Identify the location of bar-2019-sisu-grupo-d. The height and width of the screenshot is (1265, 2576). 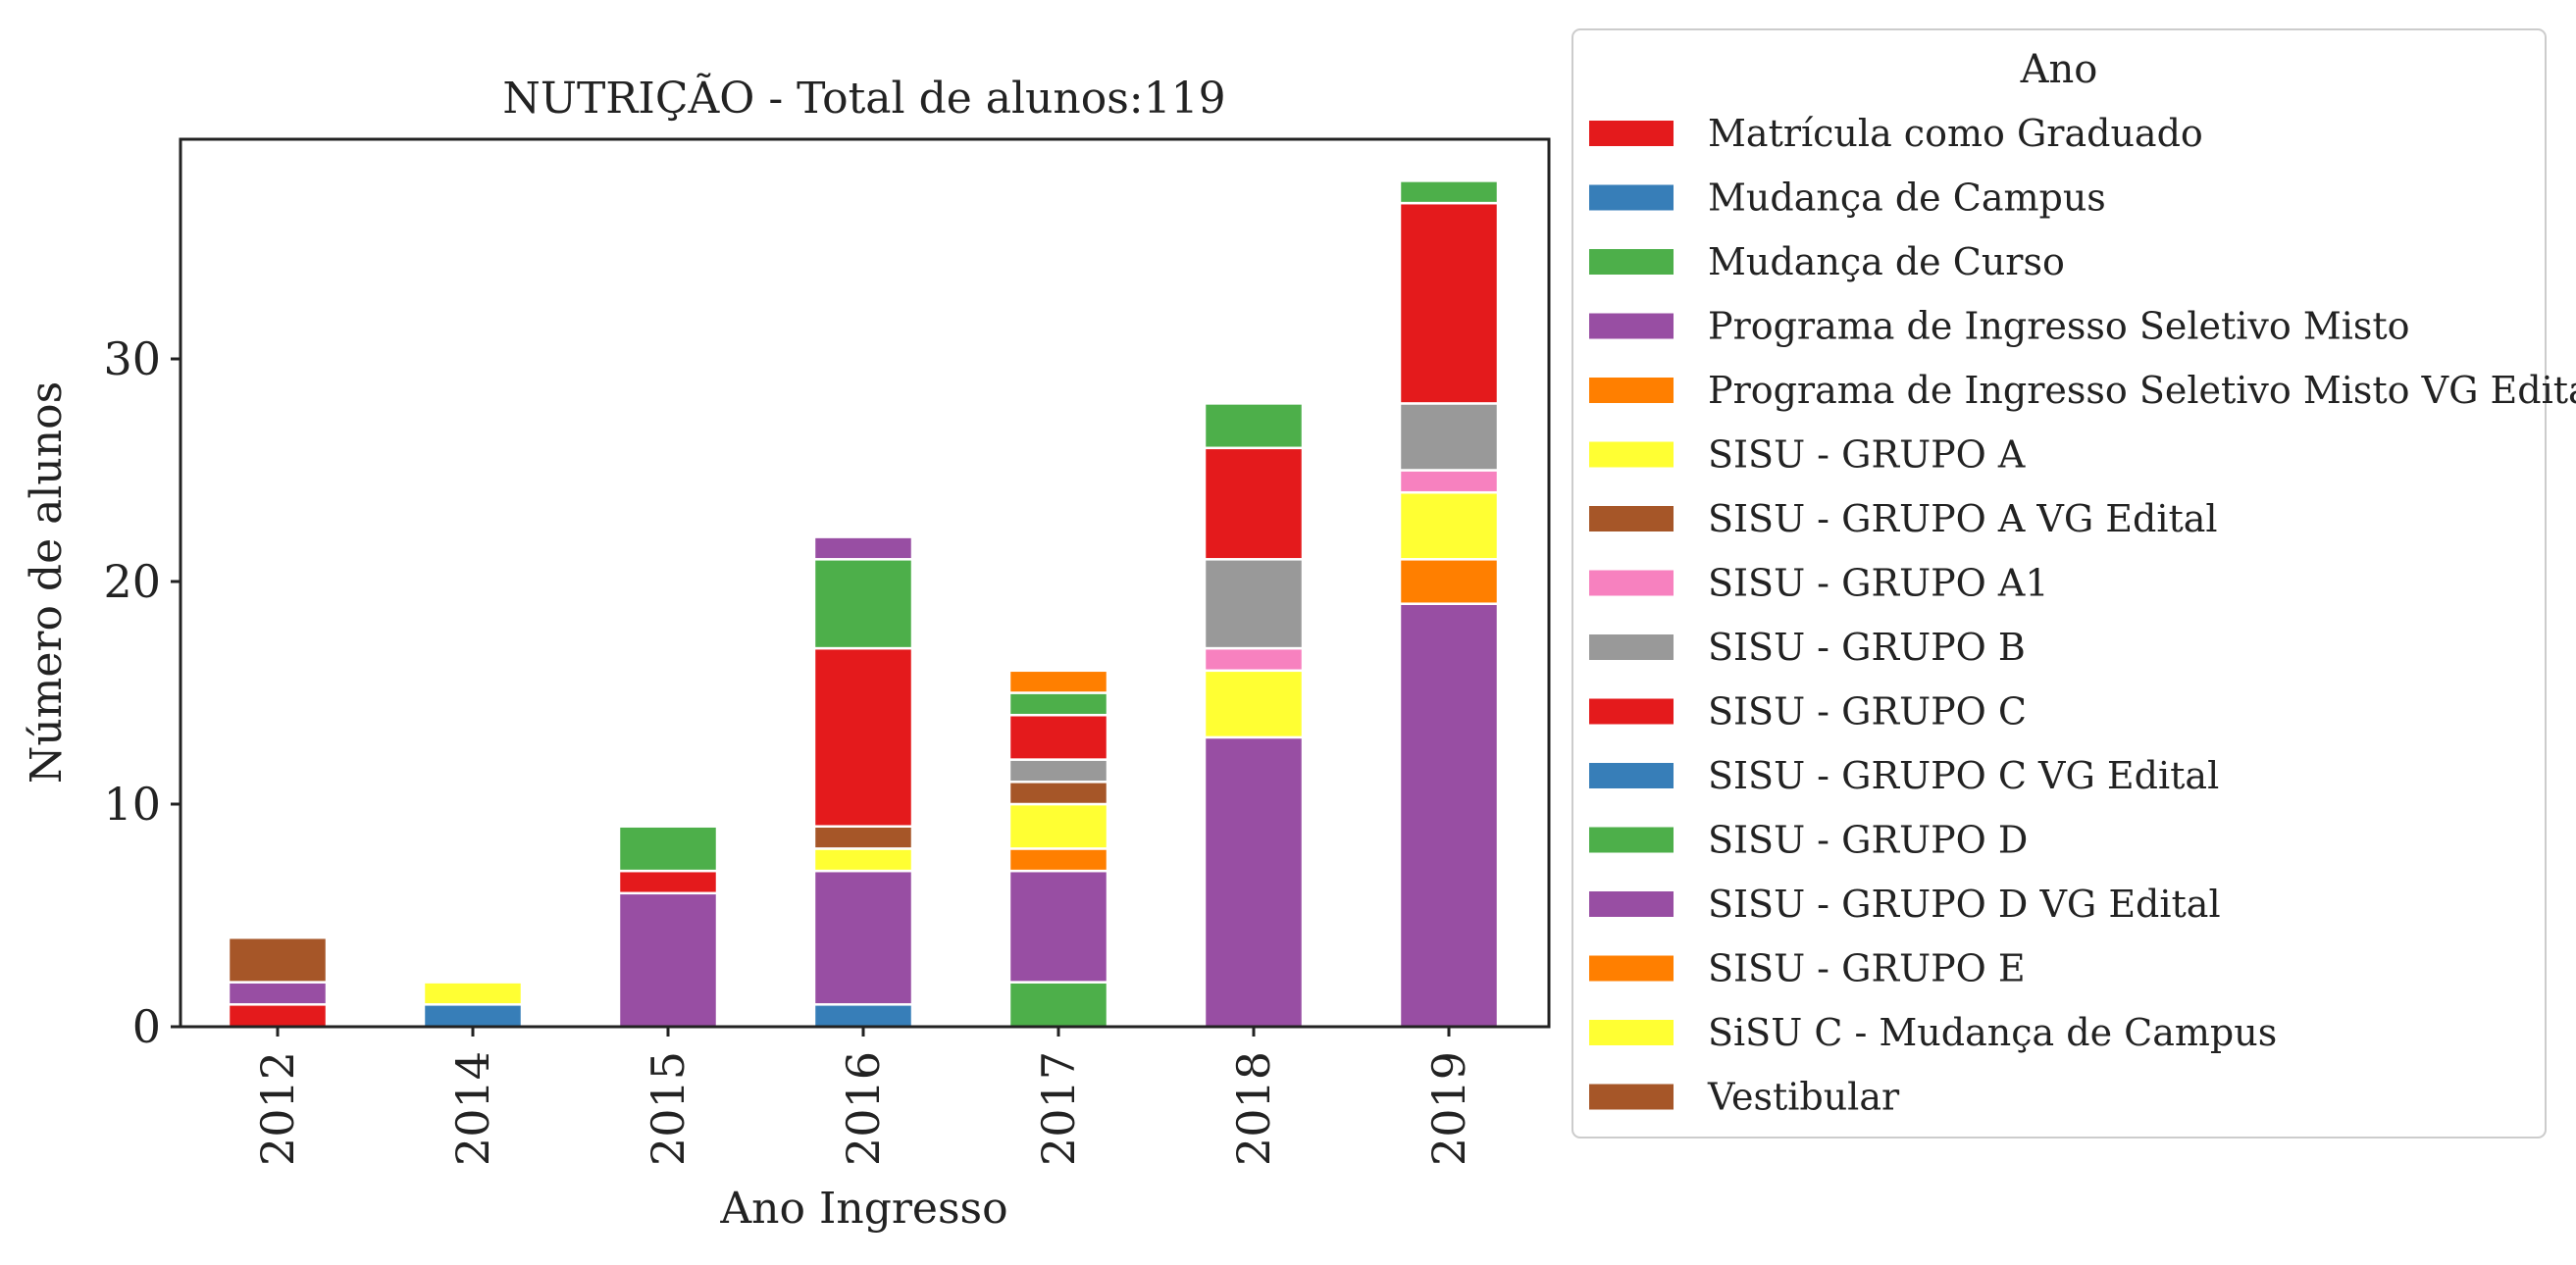
(1449, 192).